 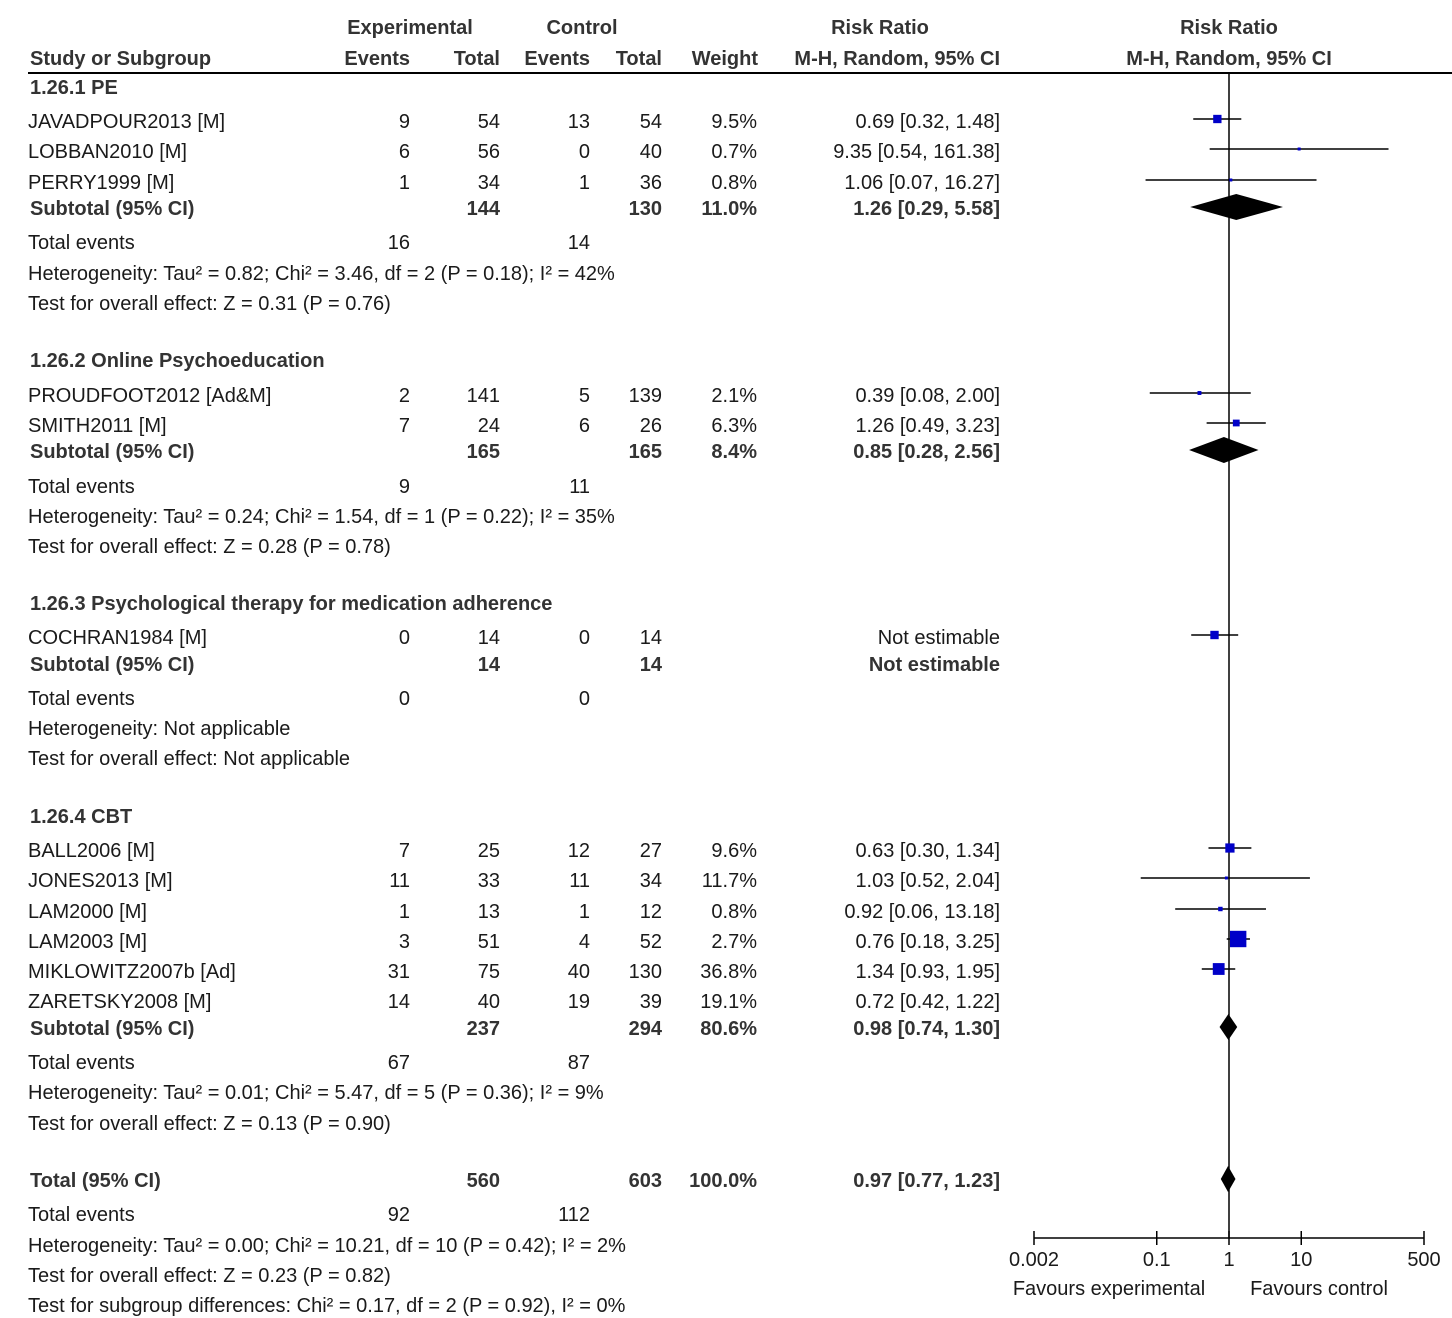 I want to click on header-exp-events: Events, so click(x=377, y=59).